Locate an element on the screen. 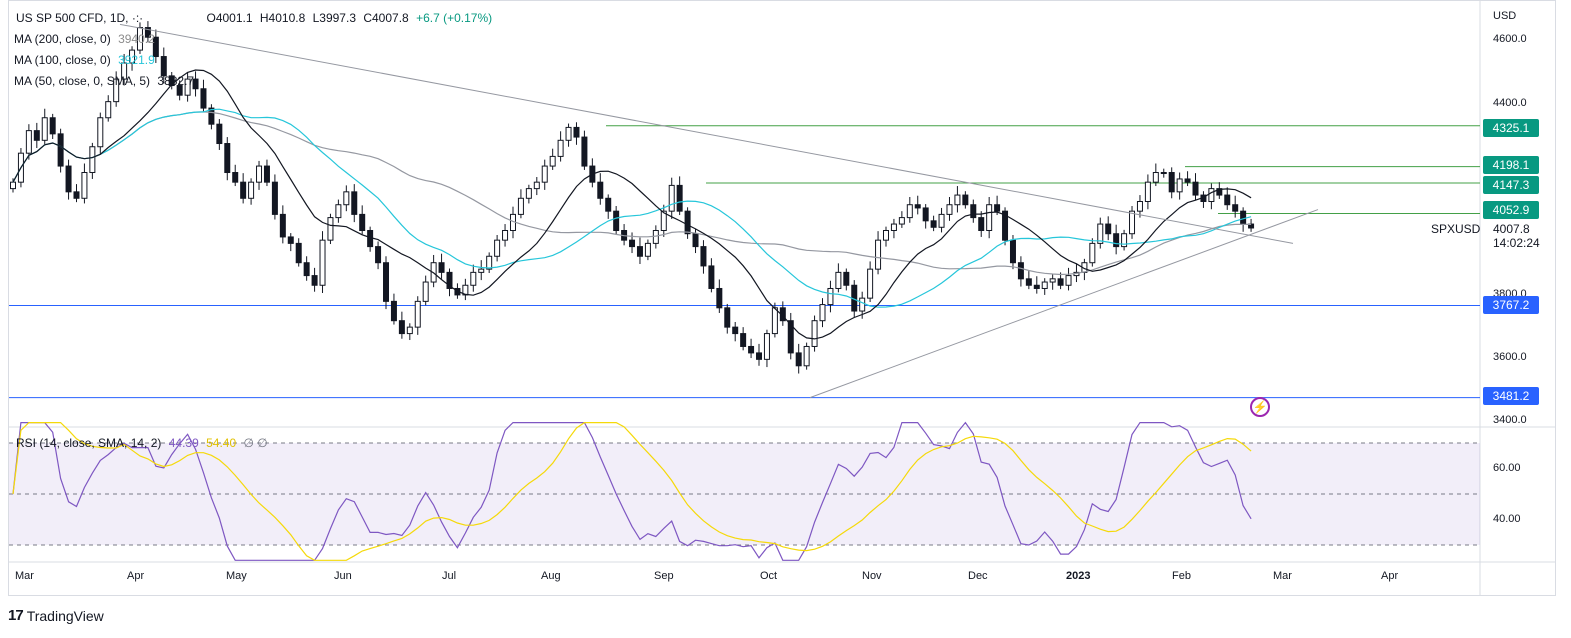  ma100-value: 3921.9 is located at coordinates (136, 60).